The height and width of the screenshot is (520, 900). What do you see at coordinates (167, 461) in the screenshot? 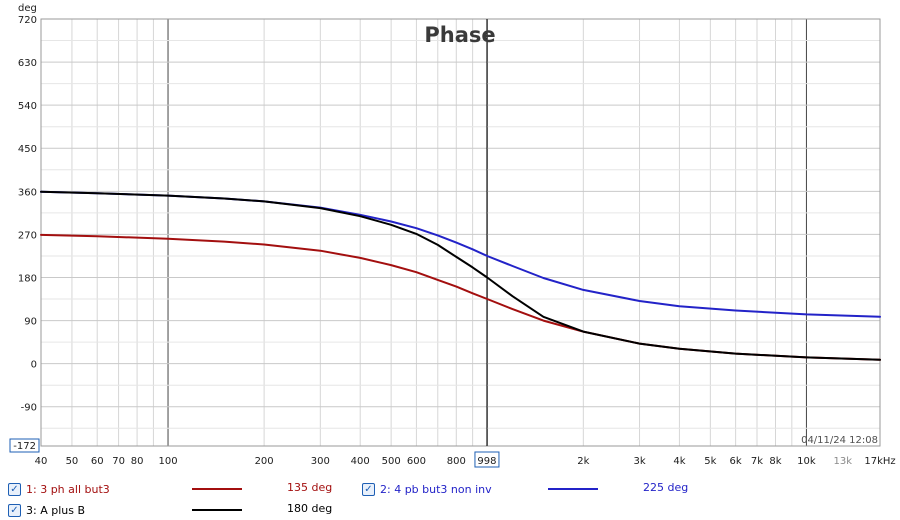
I see `x-tick-label: 100` at bounding box center [167, 461].